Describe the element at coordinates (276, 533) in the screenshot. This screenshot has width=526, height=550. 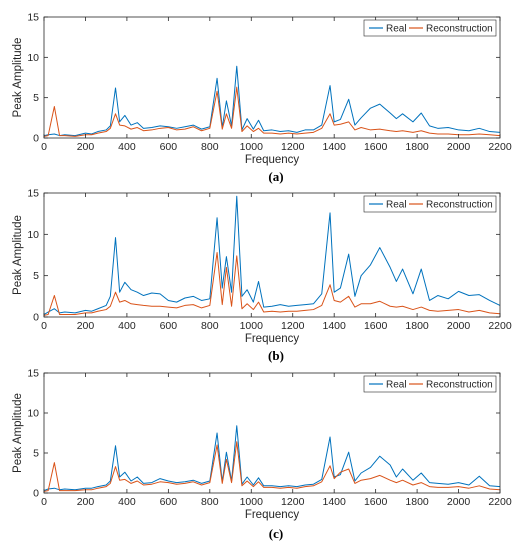
I see `panel-caption: (c)` at that location.